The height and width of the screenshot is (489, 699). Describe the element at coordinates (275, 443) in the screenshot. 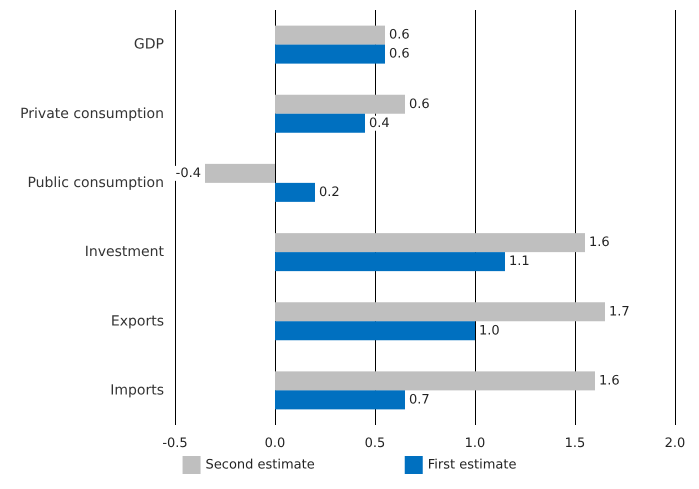

I see `x-tick-label: 0.0` at that location.